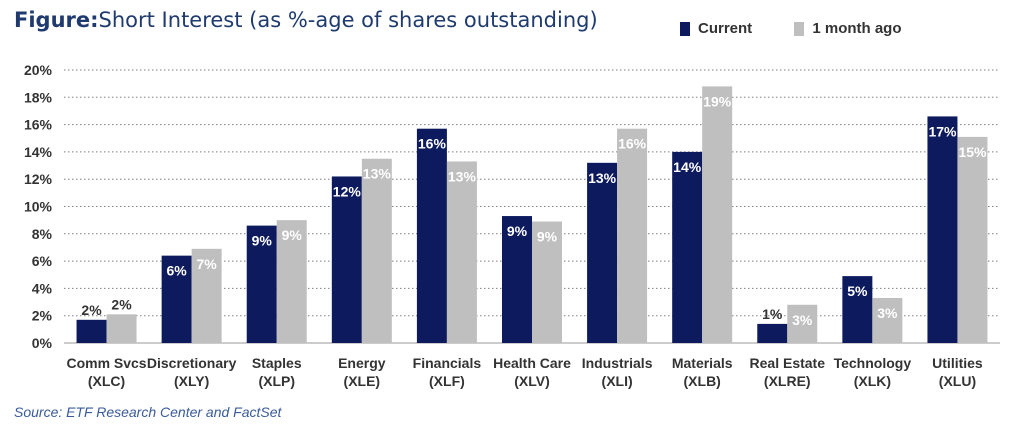  I want to click on x-tick-label: (XLI), so click(617, 381).